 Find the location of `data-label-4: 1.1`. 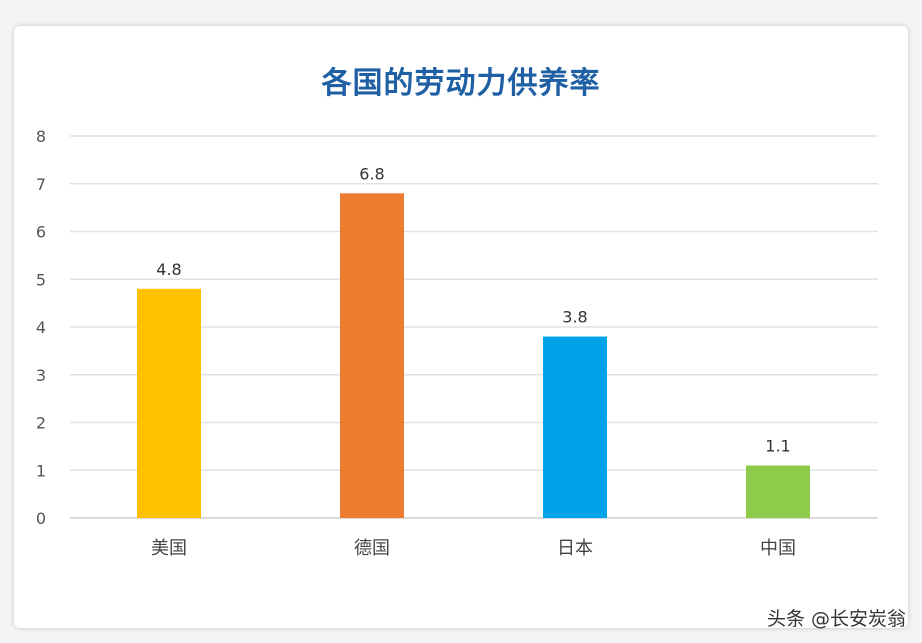

data-label-4: 1.1 is located at coordinates (777, 445).